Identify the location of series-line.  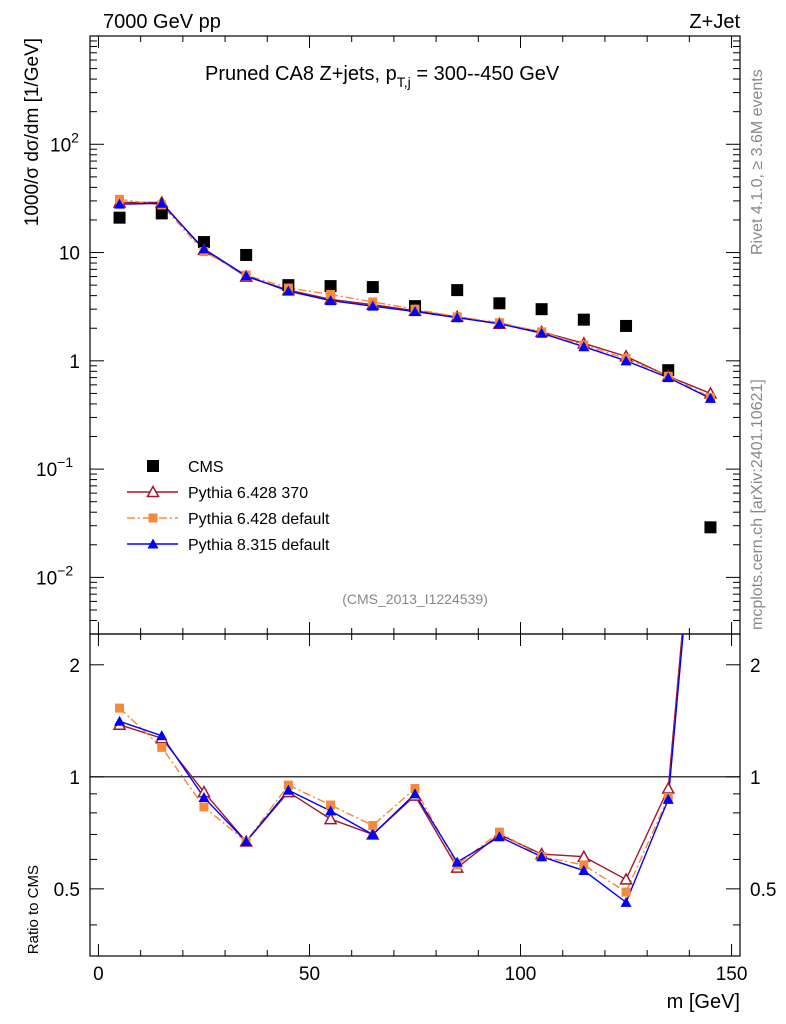
(415, 298).